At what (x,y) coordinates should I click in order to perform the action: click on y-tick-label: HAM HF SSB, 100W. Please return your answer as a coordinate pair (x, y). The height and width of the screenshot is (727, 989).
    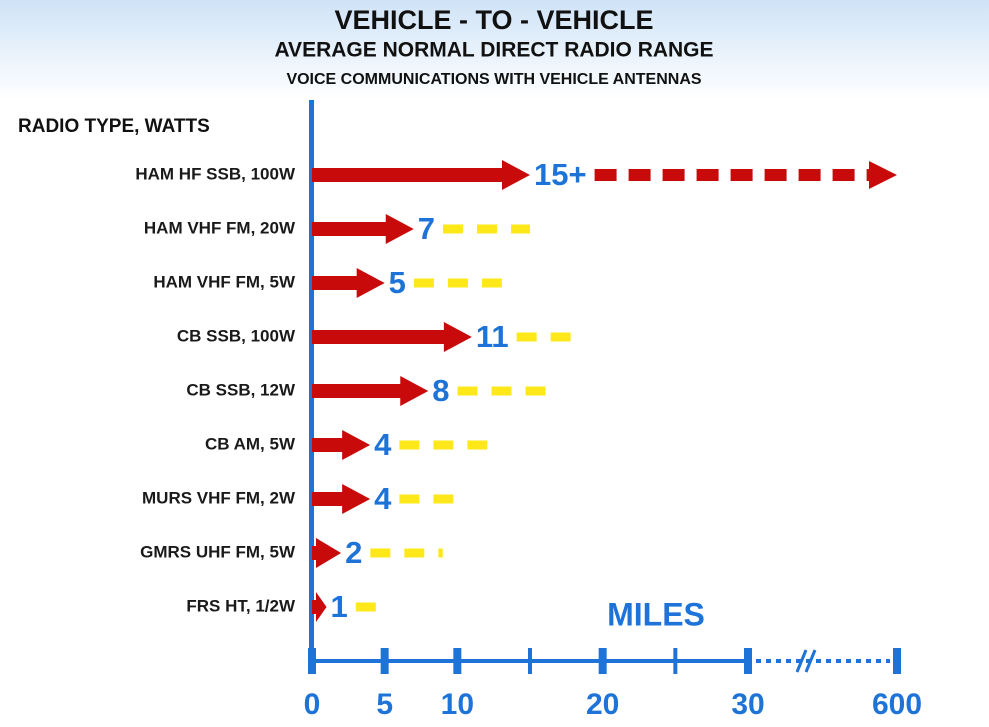
    Looking at the image, I should click on (215, 173).